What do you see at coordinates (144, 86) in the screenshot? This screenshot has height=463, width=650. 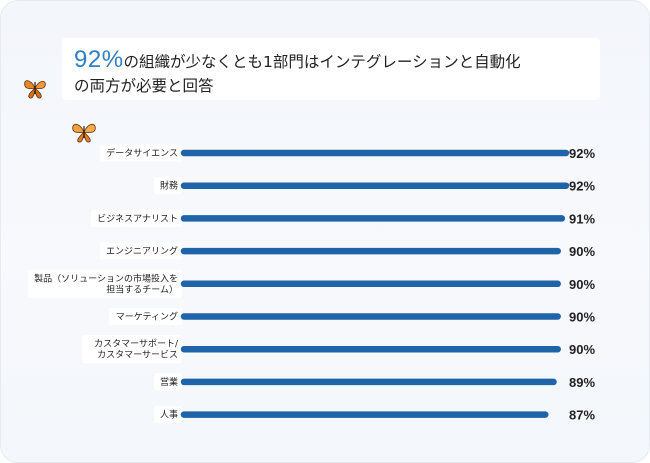 I see `title-line-2: の両方が必要と回答` at bounding box center [144, 86].